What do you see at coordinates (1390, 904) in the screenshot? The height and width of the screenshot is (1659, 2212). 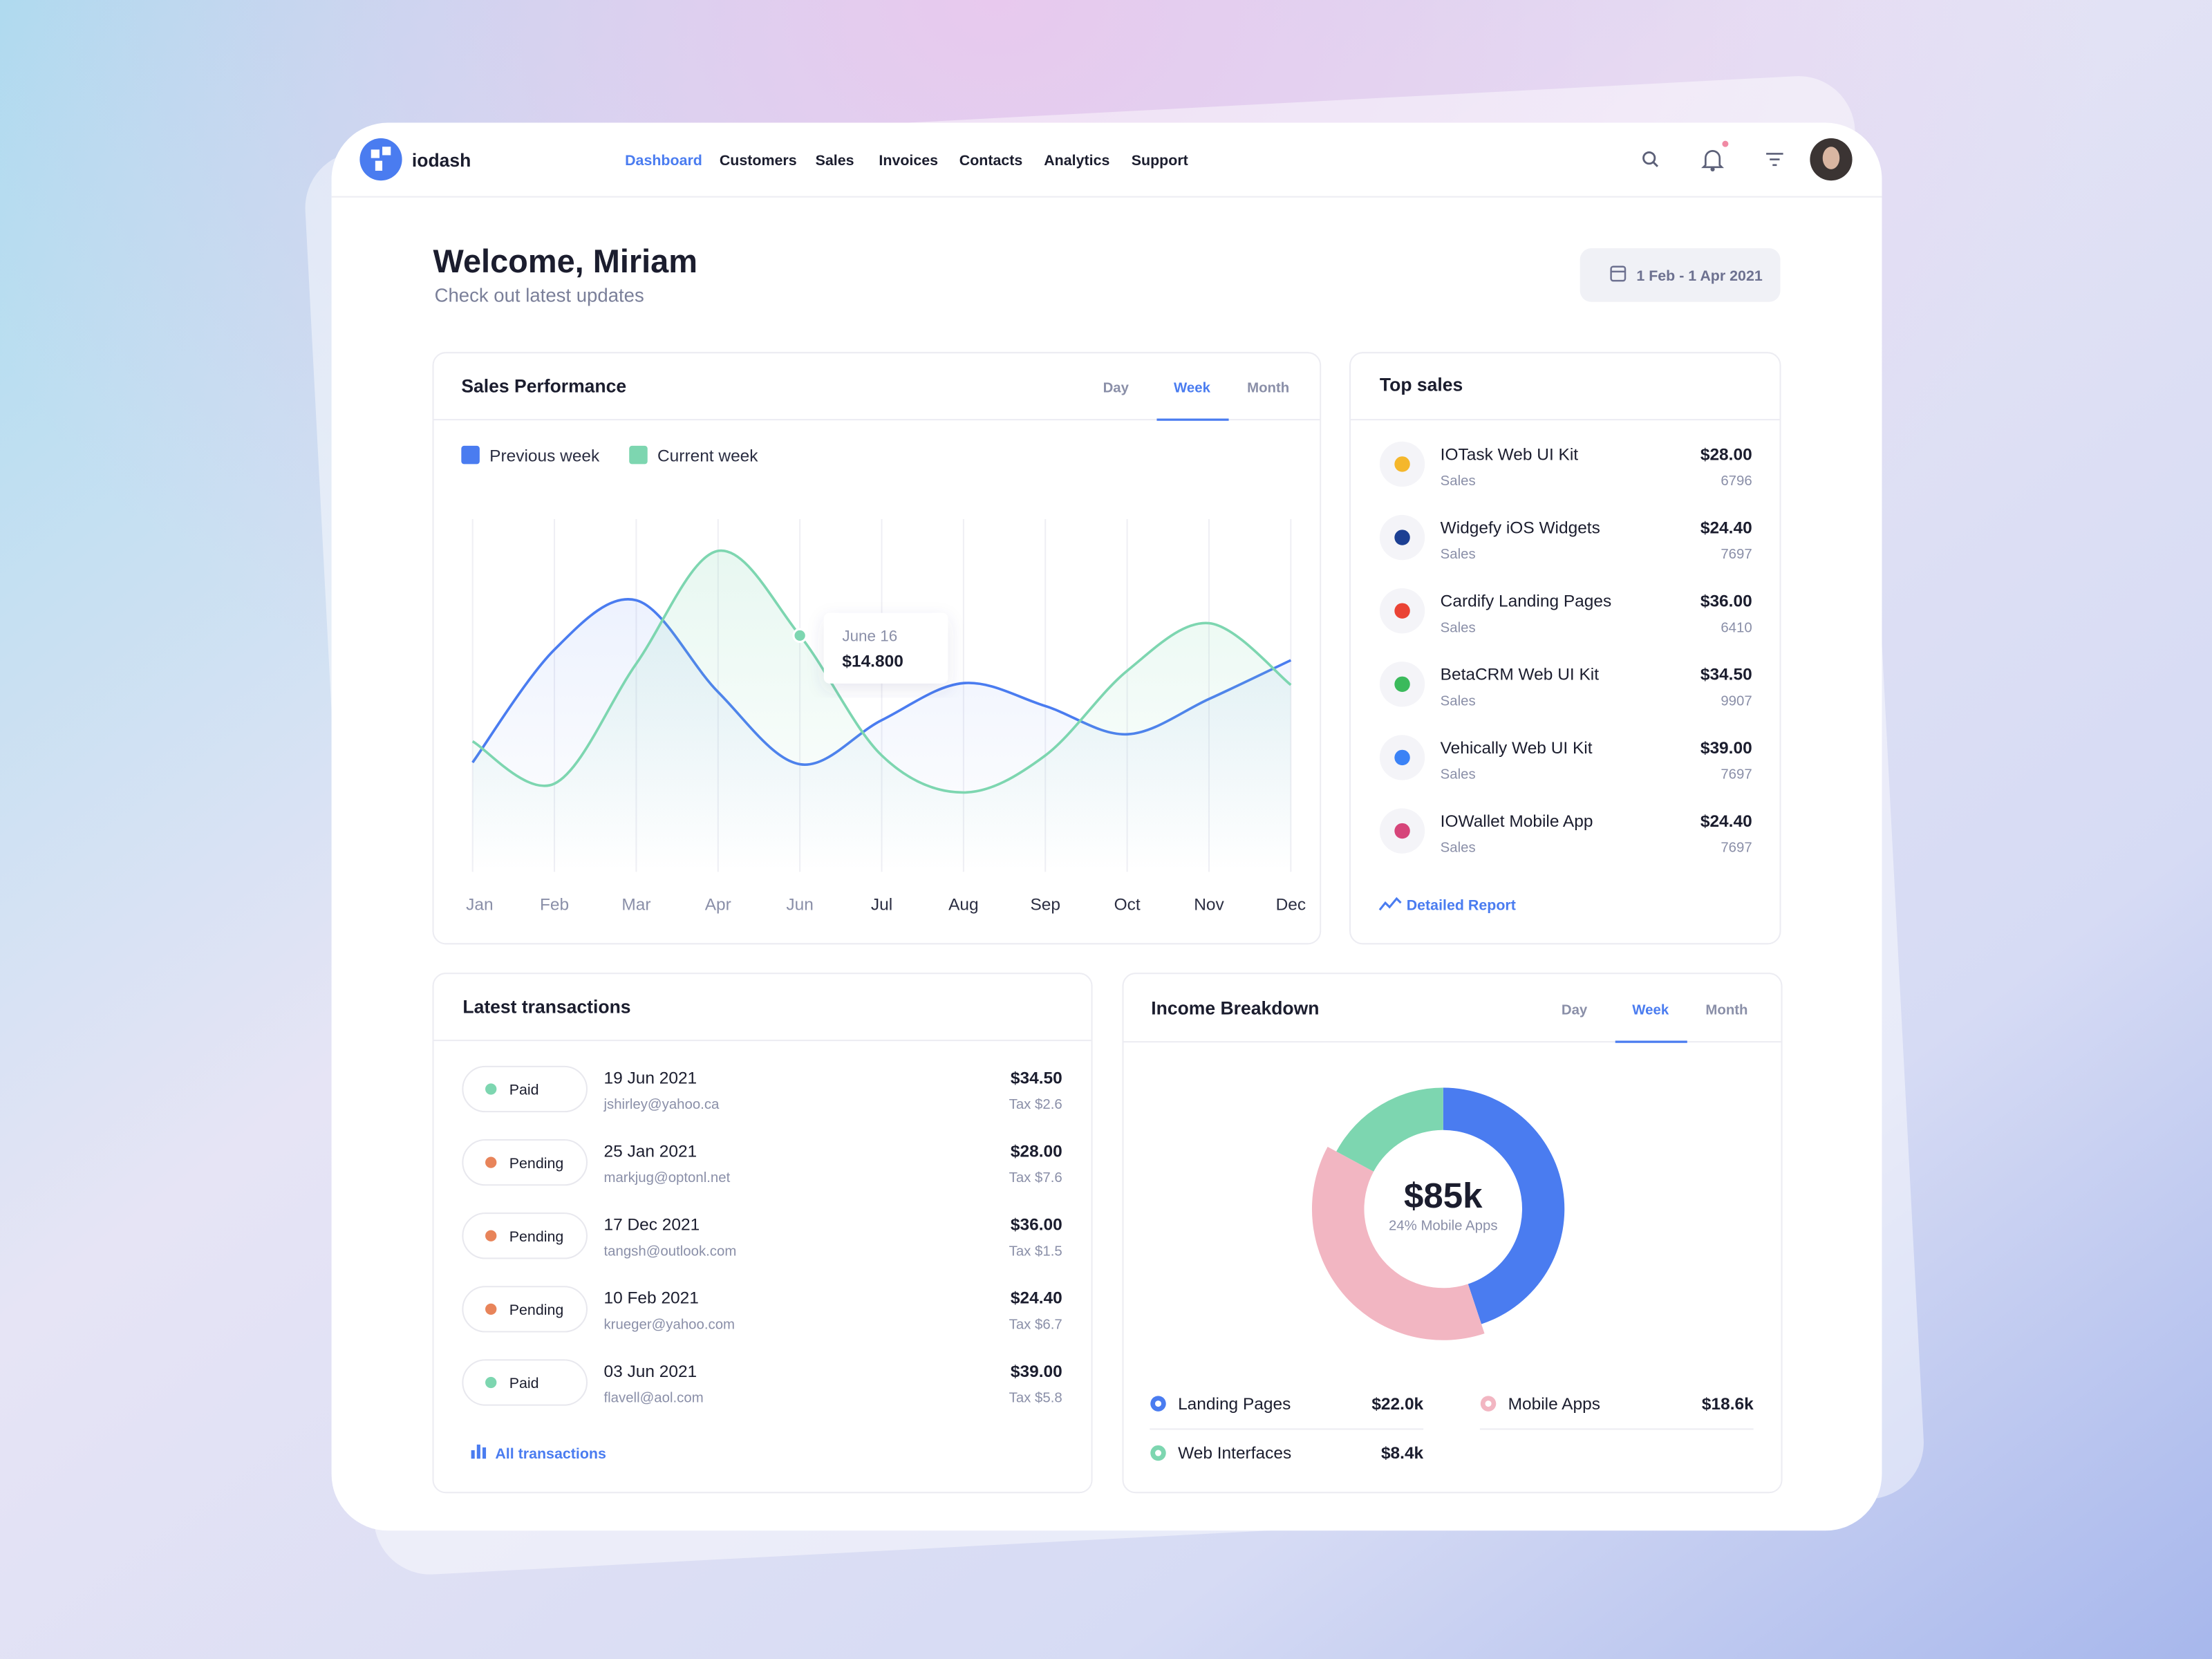 I see `report-icon` at bounding box center [1390, 904].